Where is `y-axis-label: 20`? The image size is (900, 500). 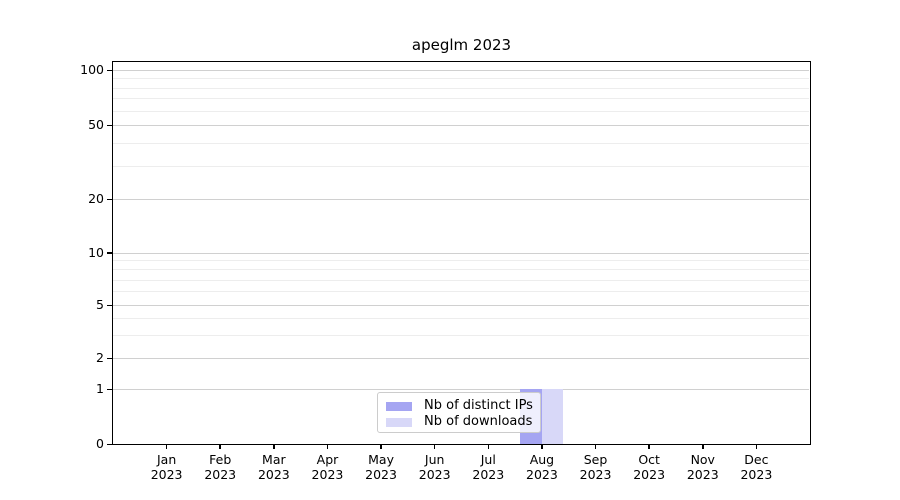 y-axis-label: 20 is located at coordinates (96, 198).